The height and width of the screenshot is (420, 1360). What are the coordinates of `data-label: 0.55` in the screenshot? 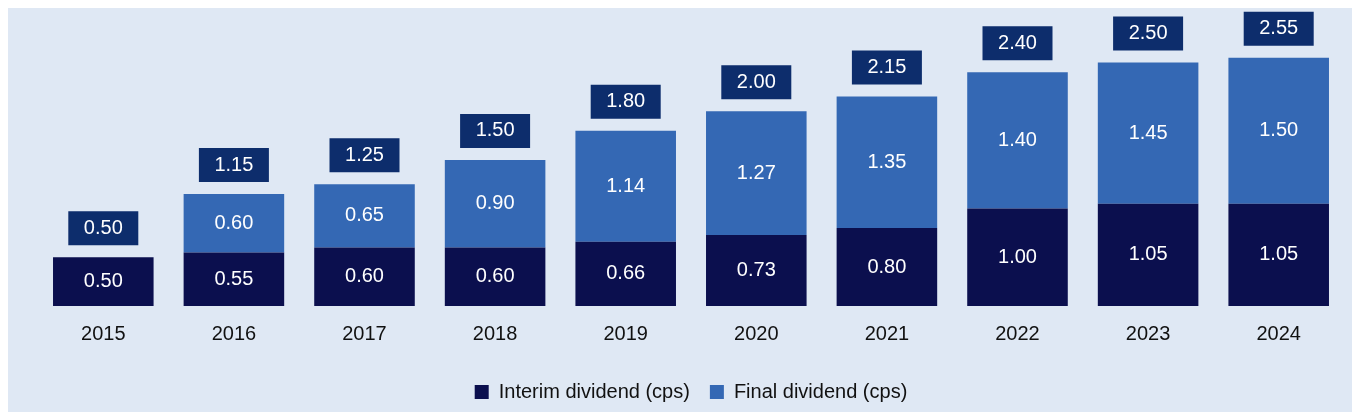 It's located at (234, 277).